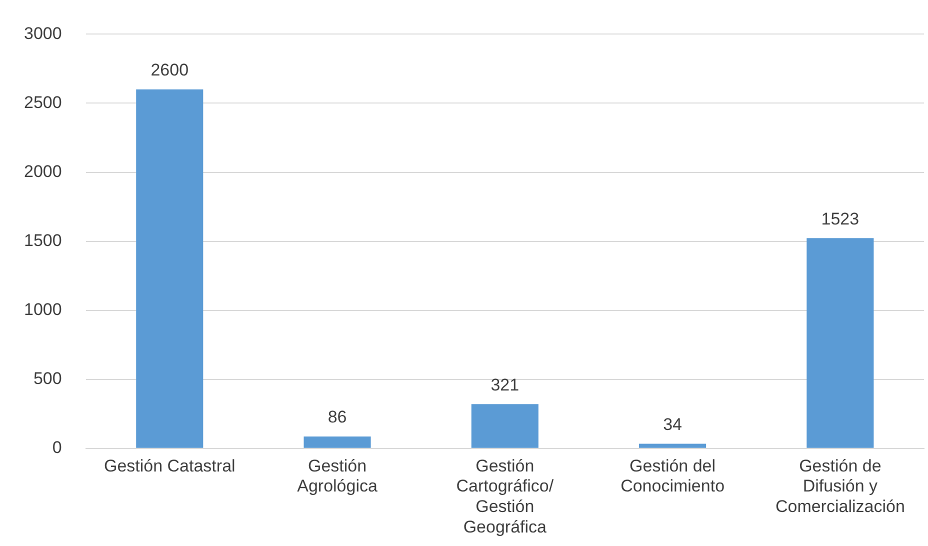 The height and width of the screenshot is (546, 928). What do you see at coordinates (840, 486) in the screenshot?
I see `x-tick-label: Gestión de Difusión y Comercialización` at bounding box center [840, 486].